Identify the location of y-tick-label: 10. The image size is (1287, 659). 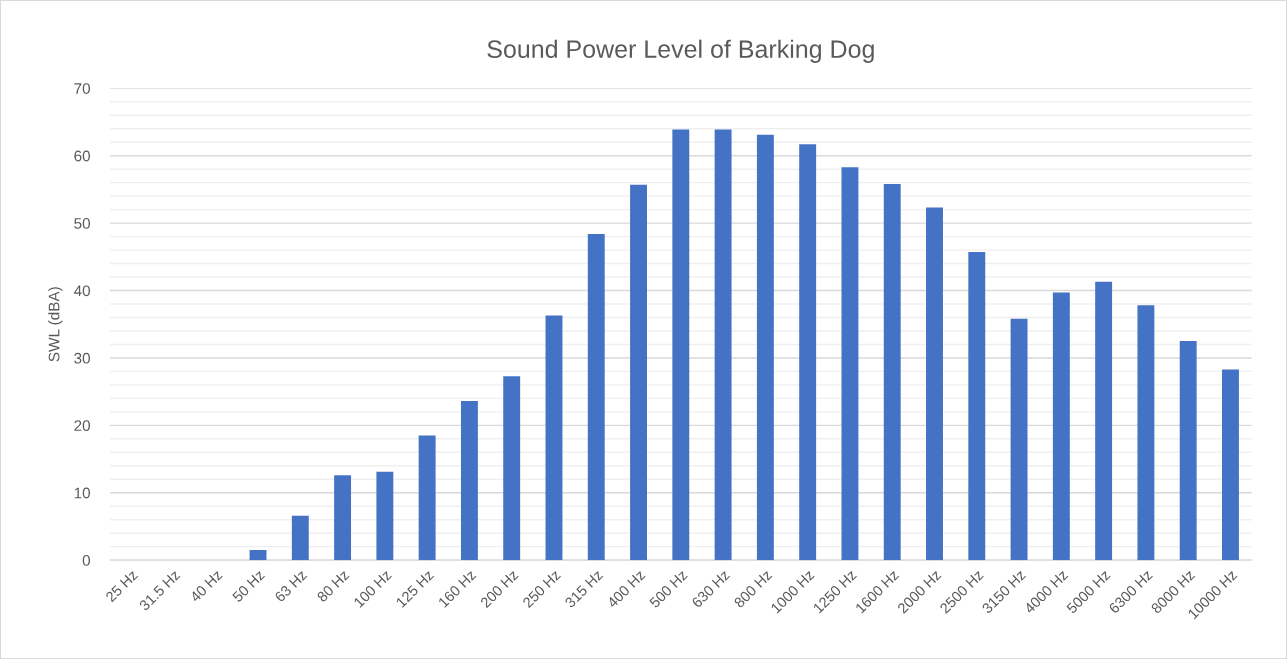
(82, 493).